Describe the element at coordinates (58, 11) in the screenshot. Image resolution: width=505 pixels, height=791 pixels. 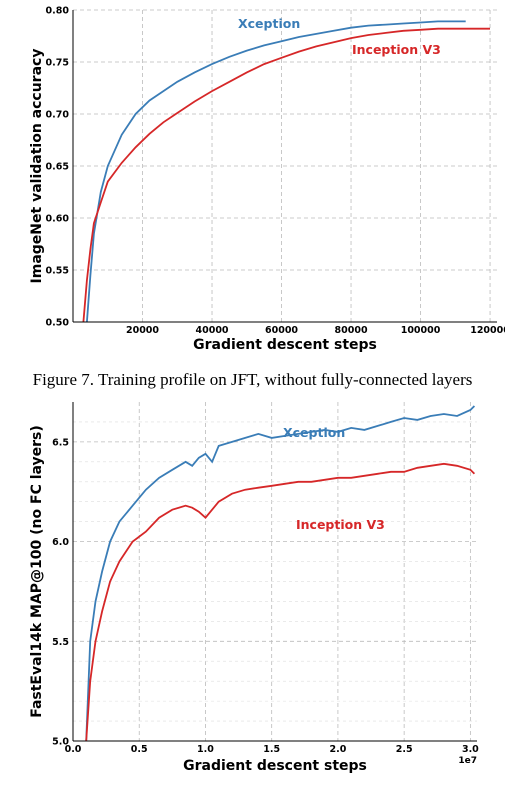
I see `y-tick-label: 0.80` at that location.